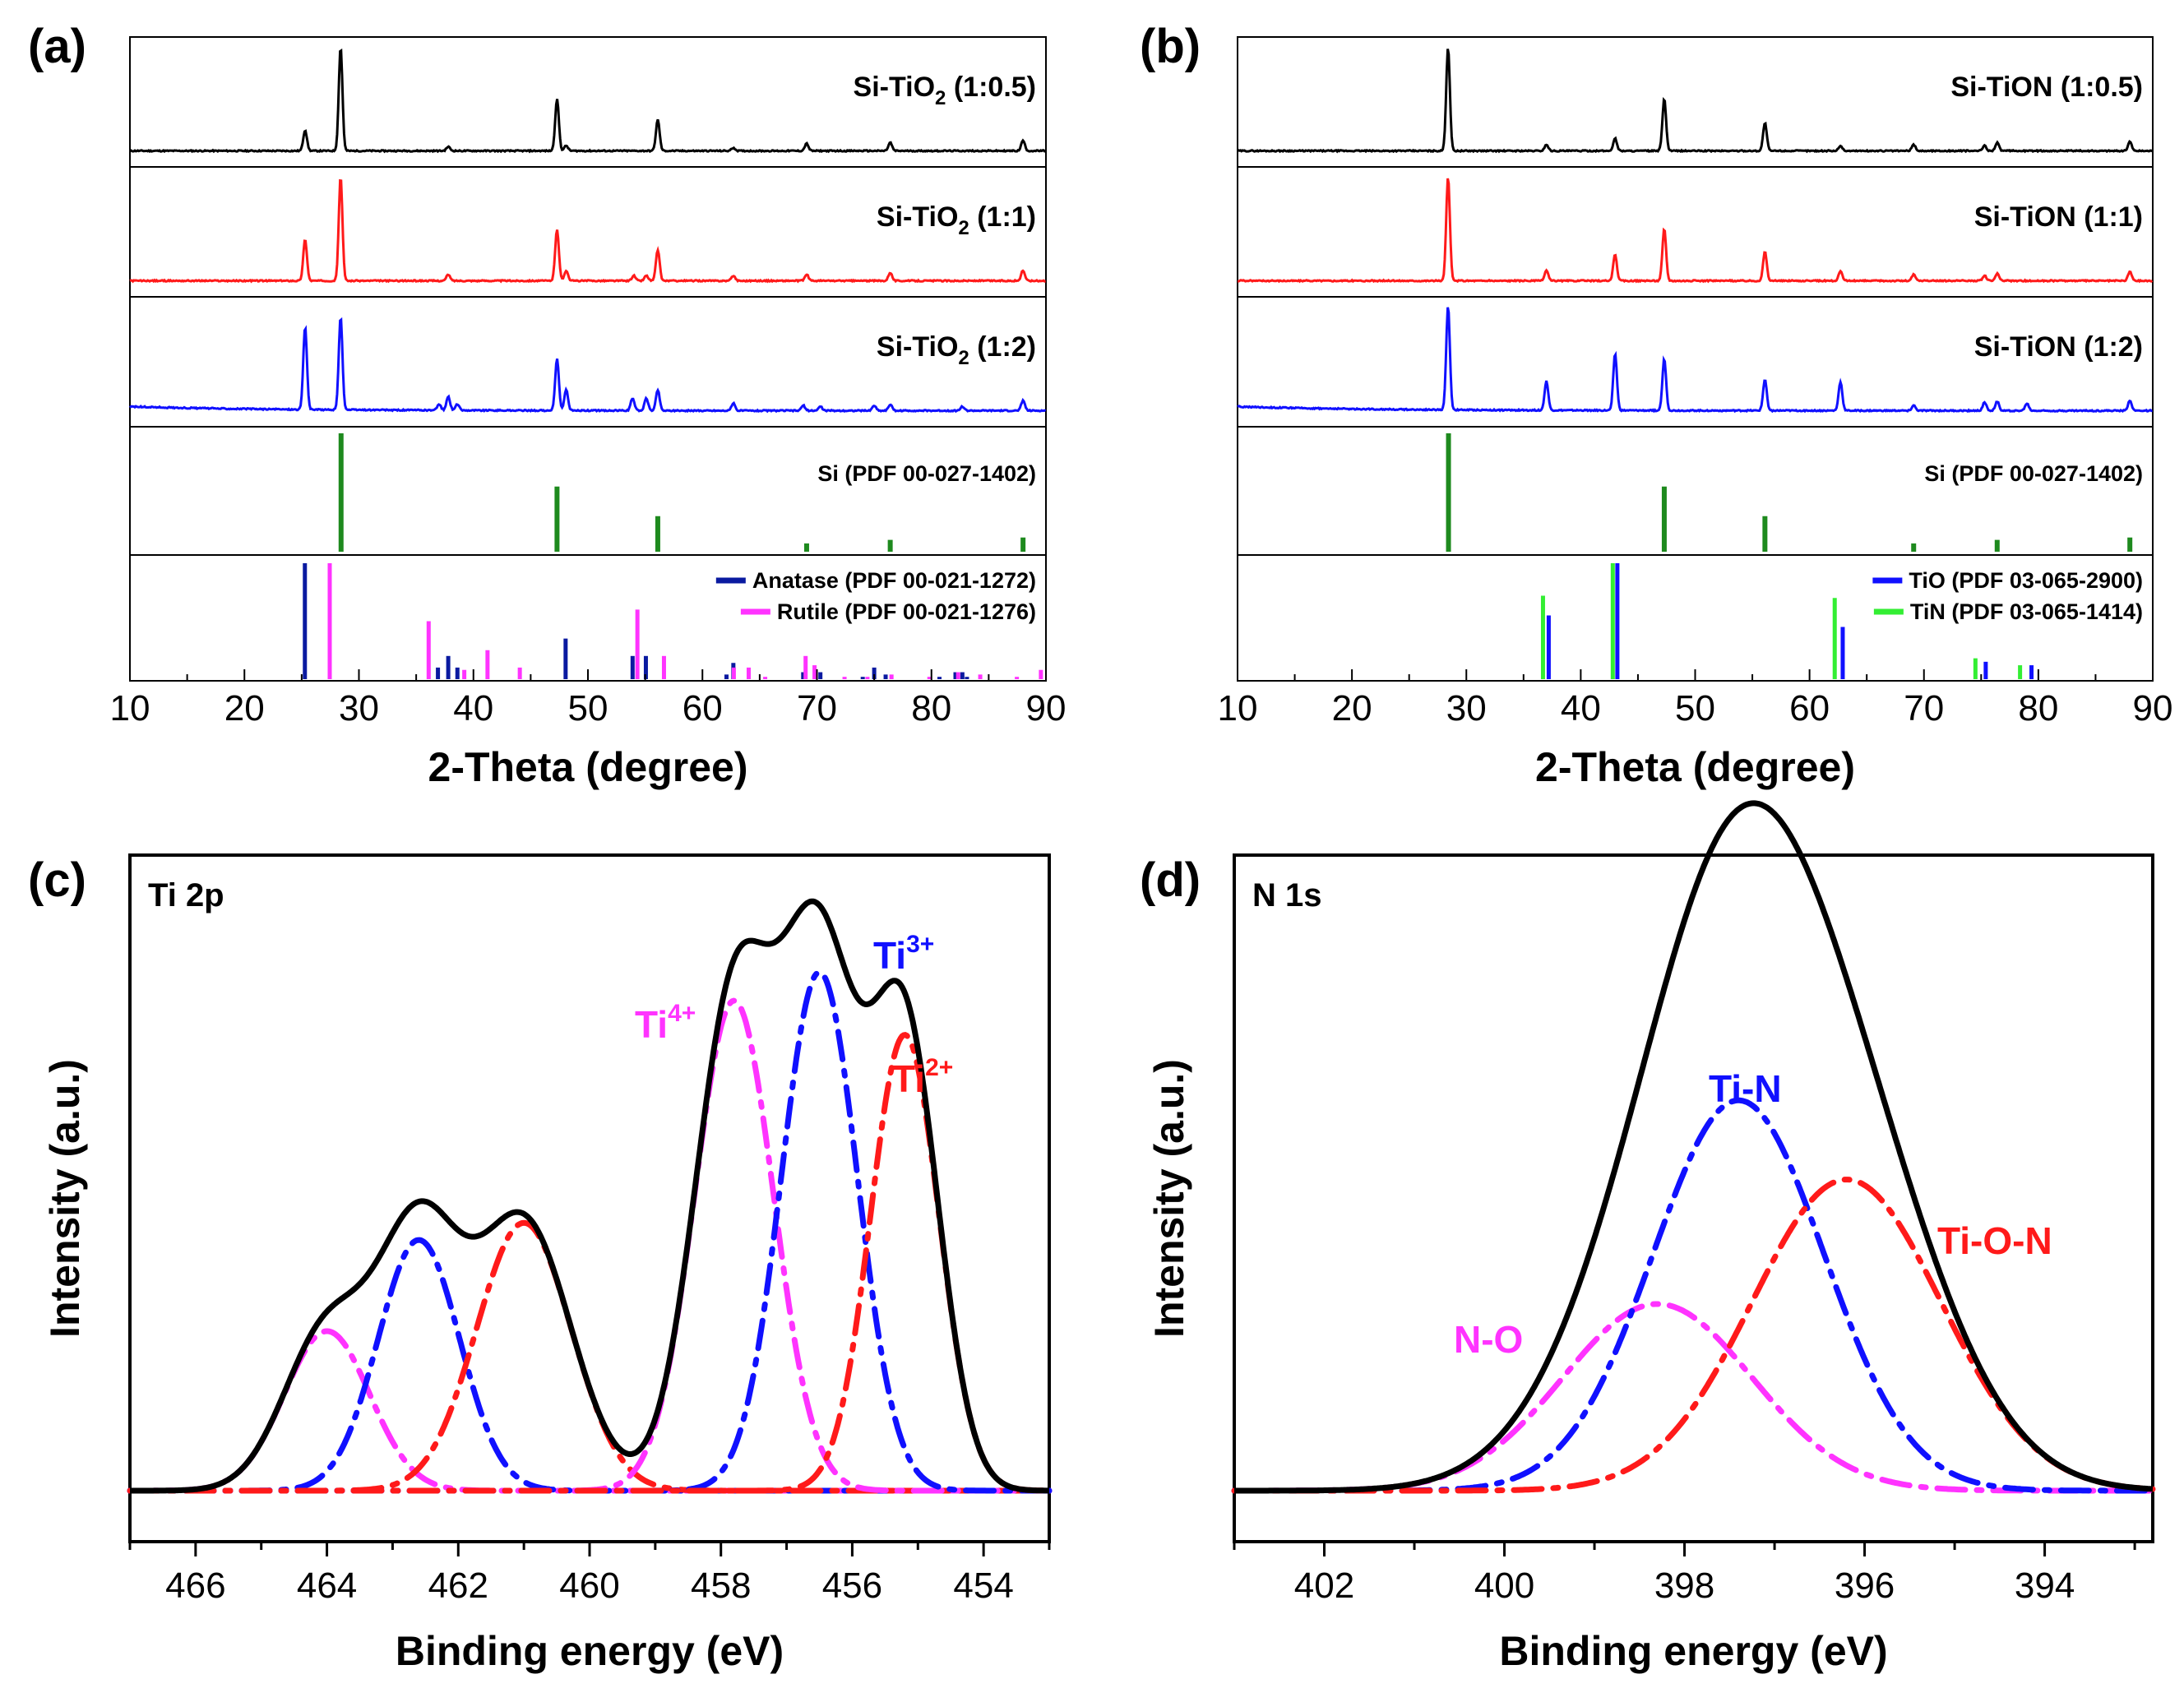  Describe the element at coordinates (2045, 1586) in the screenshot. I see `x-tick-label: 394` at that location.